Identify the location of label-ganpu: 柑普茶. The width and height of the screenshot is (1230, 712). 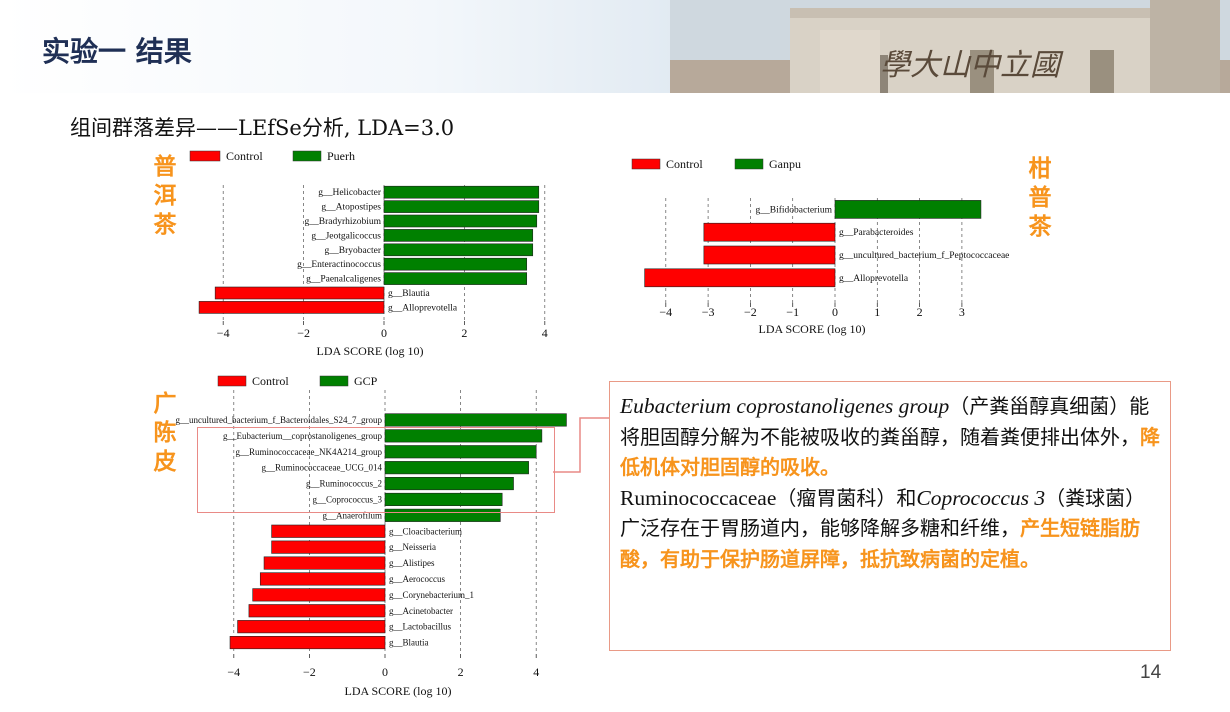
(1040, 198).